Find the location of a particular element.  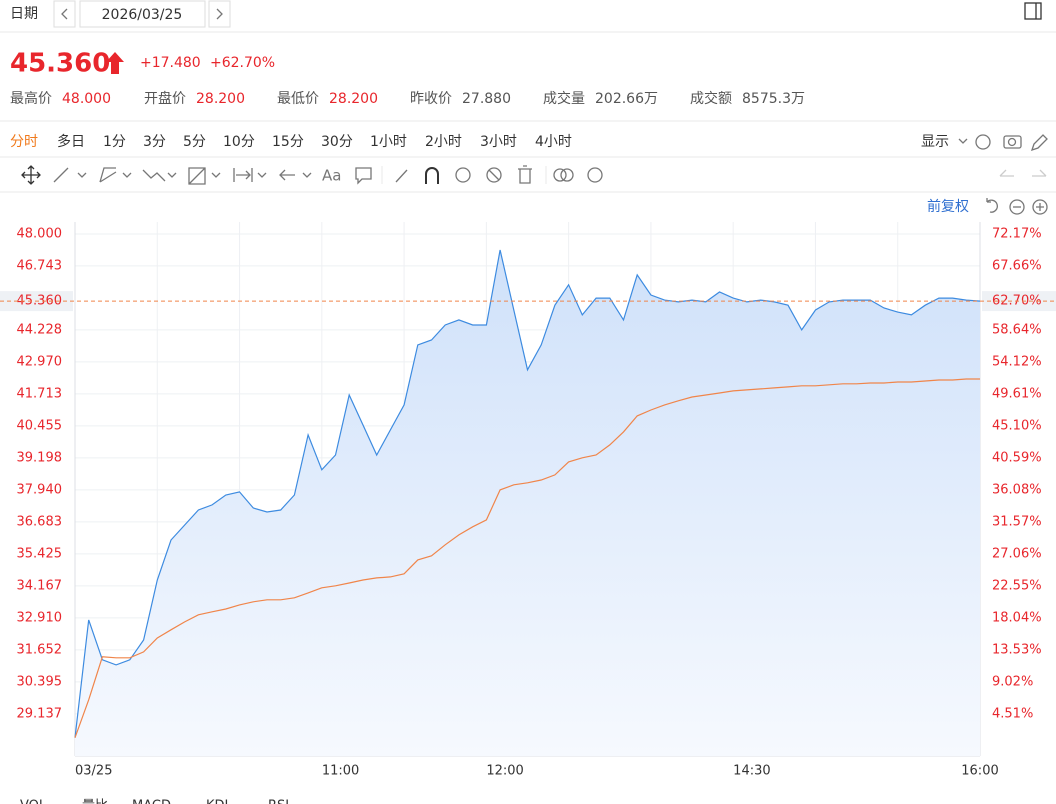

measure-tool is located at coordinates (243, 175).